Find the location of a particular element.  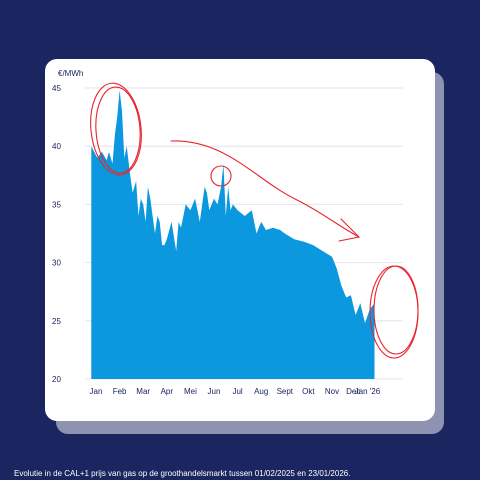

circle-feb-peak is located at coordinates (116, 129).